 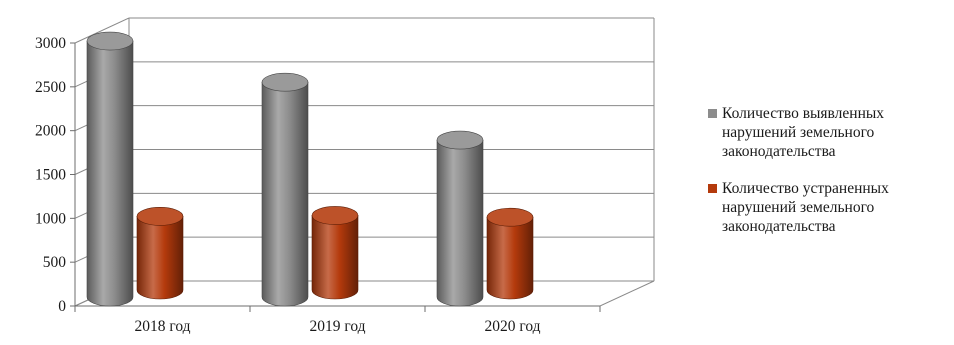 I want to click on y-tick-label: 1000, so click(x=50, y=218).